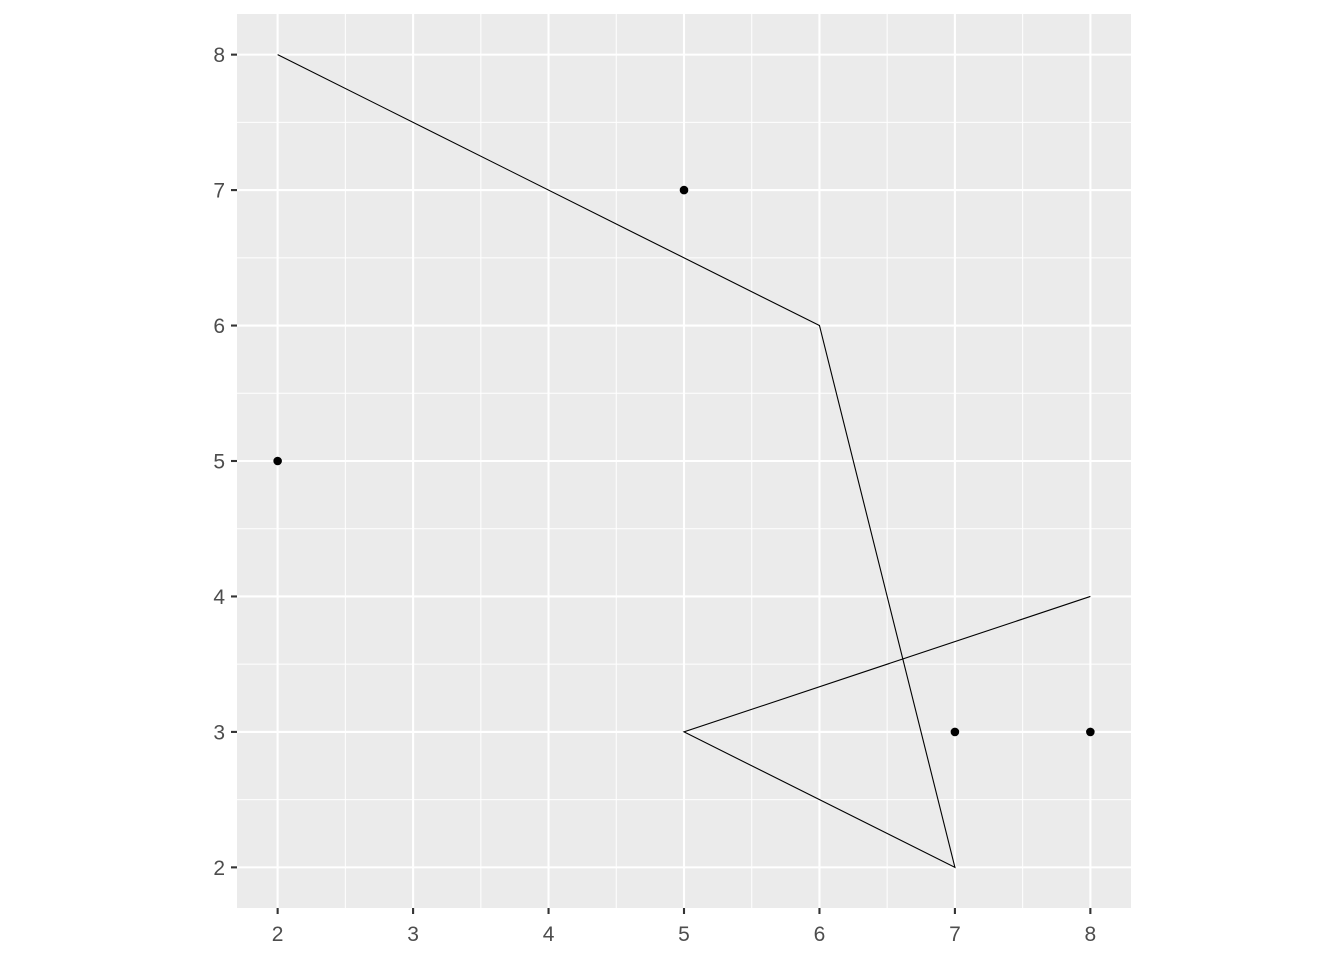  I want to click on x-tick-label: 6, so click(820, 934).